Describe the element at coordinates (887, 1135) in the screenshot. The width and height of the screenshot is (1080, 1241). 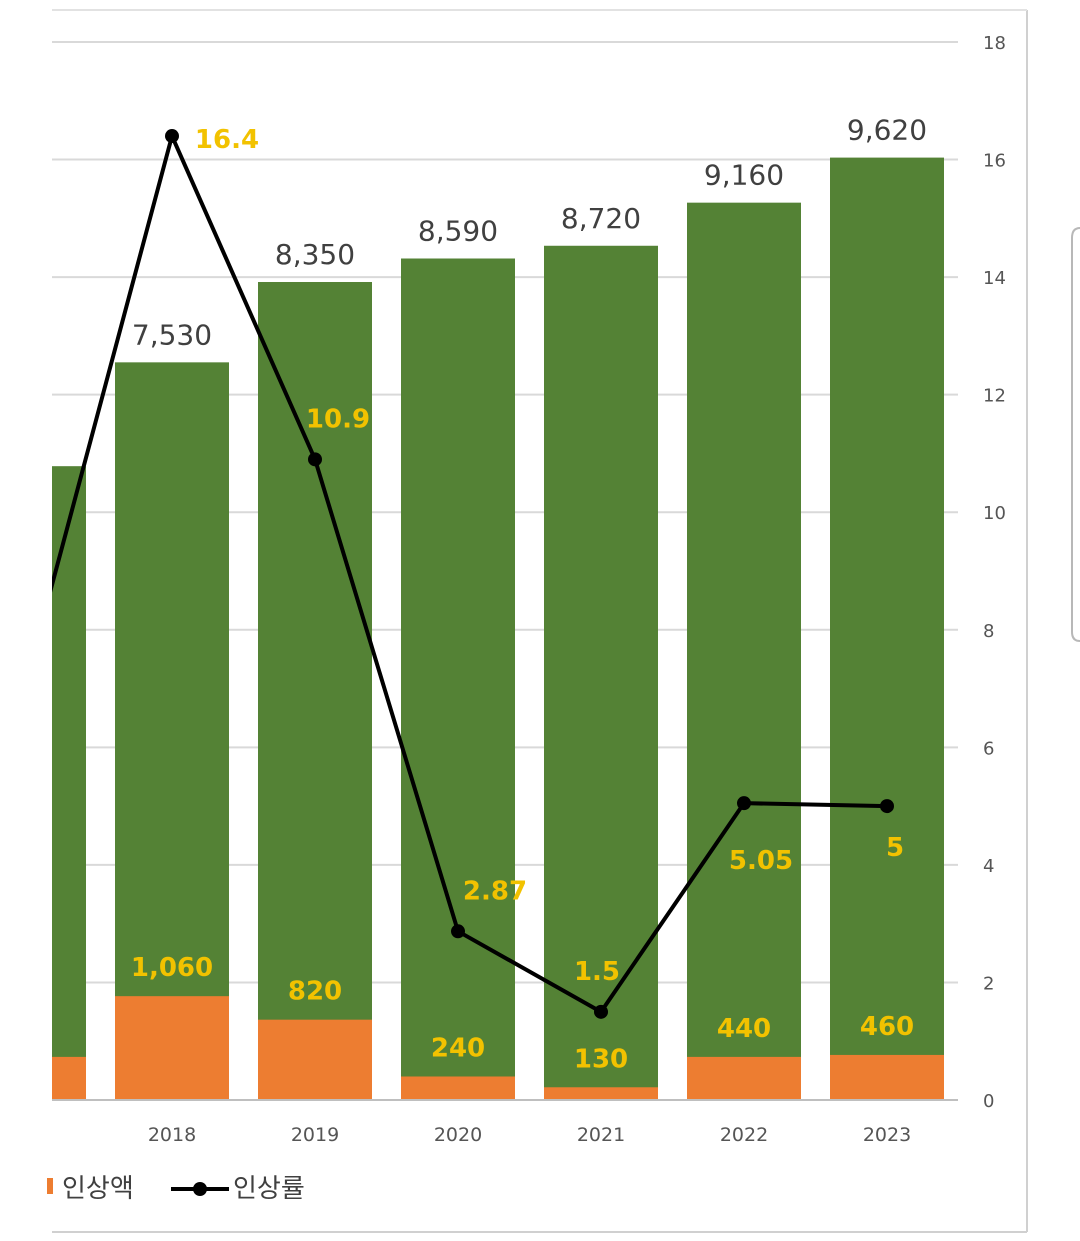
I see `x-tick-label: 2023` at that location.